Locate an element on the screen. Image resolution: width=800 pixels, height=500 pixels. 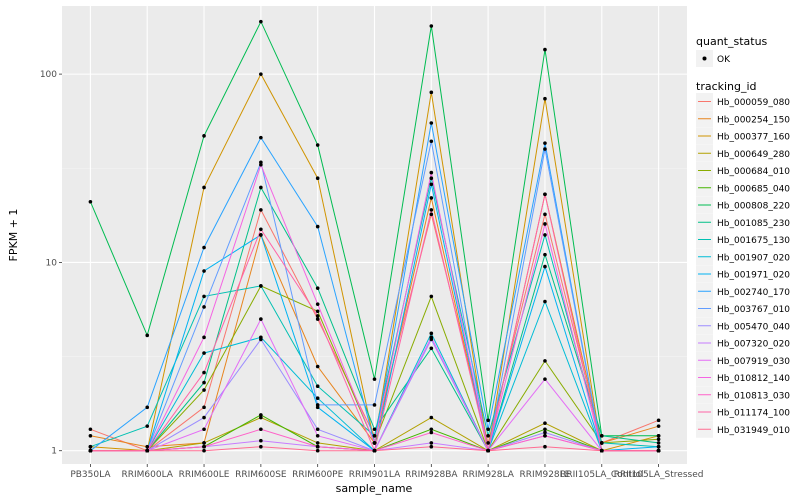
quant-status-legend-title: quant_status is located at coordinates (732, 41).